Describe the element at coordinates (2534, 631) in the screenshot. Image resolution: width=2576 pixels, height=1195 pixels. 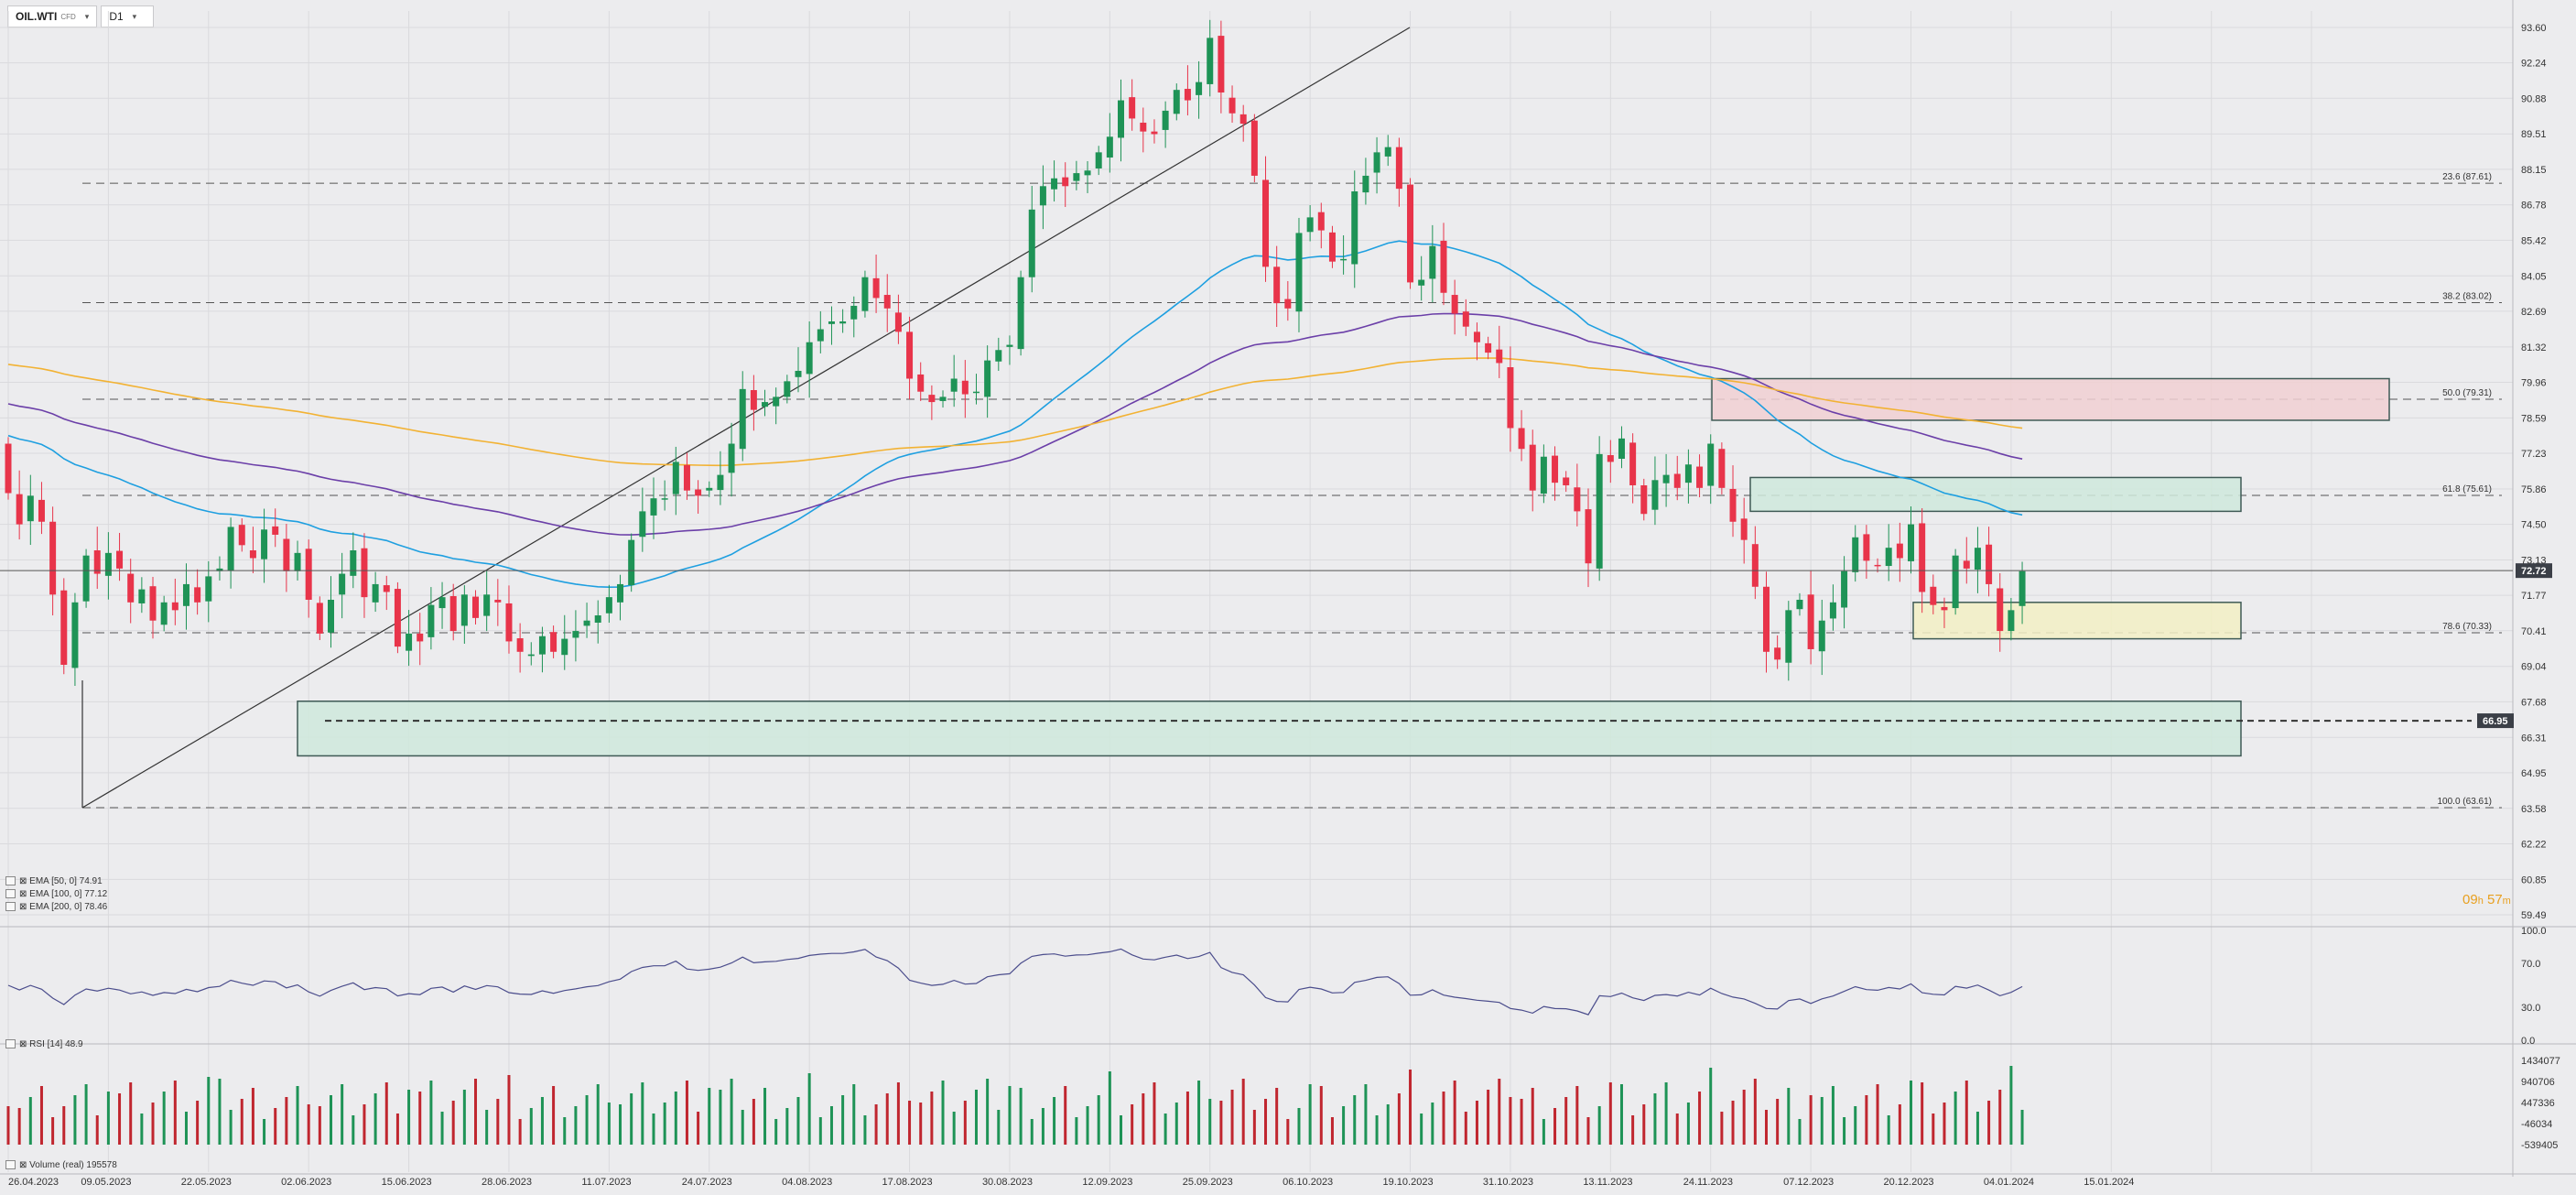
I see `price-tick-label: 70.41` at that location.